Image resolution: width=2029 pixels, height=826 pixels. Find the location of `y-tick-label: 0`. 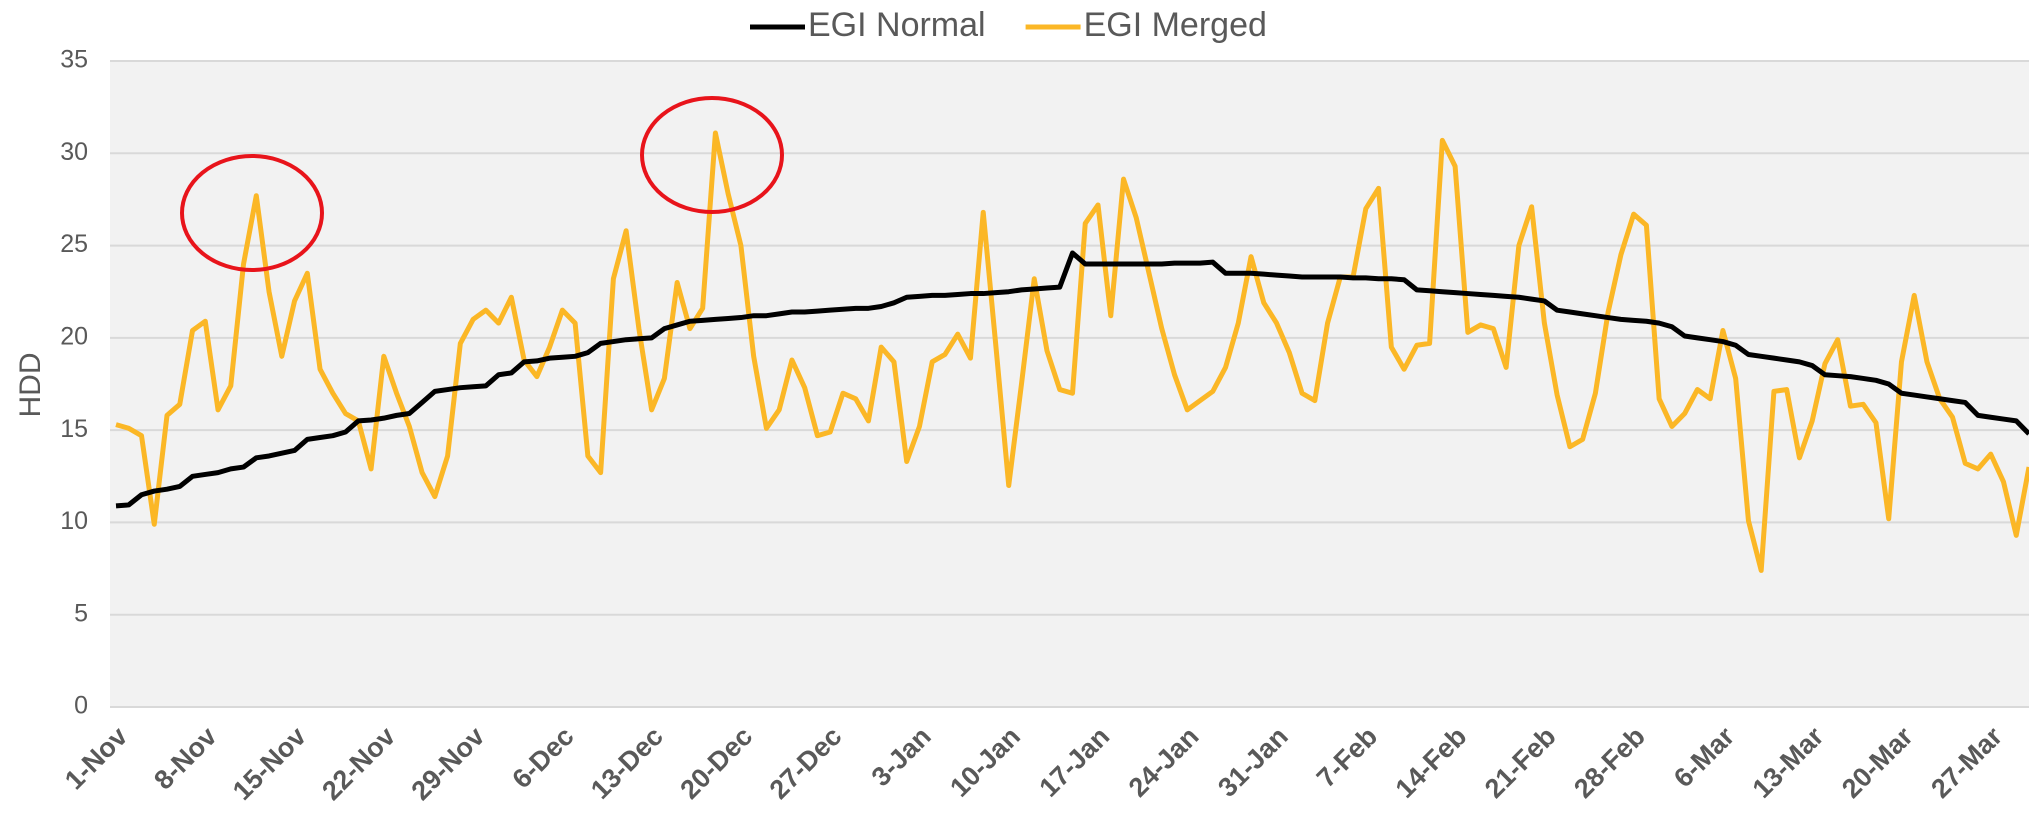

y-tick-label: 0 is located at coordinates (81, 706).